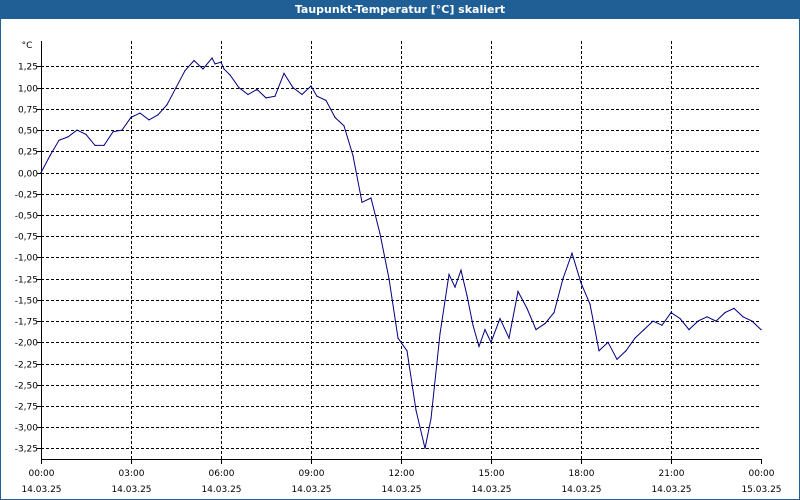 This screenshot has width=800, height=500. What do you see at coordinates (26, 323) in the screenshot?
I see `y-tick-label: -1,75` at bounding box center [26, 323].